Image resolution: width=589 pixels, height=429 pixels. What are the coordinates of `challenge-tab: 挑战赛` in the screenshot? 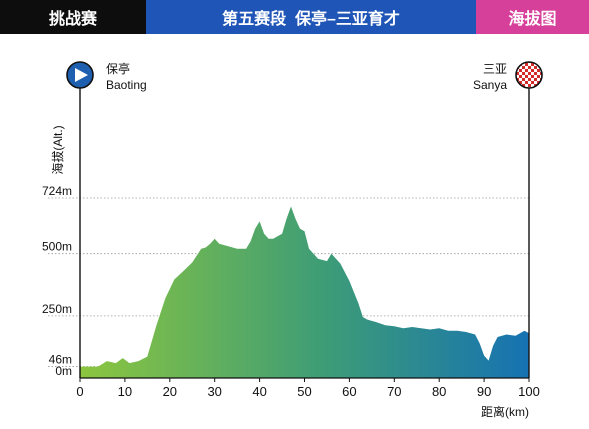 It's located at (73, 17).